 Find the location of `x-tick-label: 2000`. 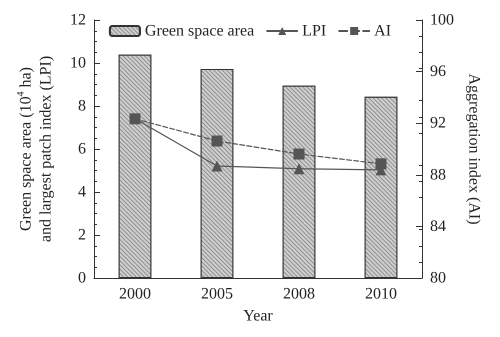

x-tick-label: 2000 is located at coordinates (135, 294).